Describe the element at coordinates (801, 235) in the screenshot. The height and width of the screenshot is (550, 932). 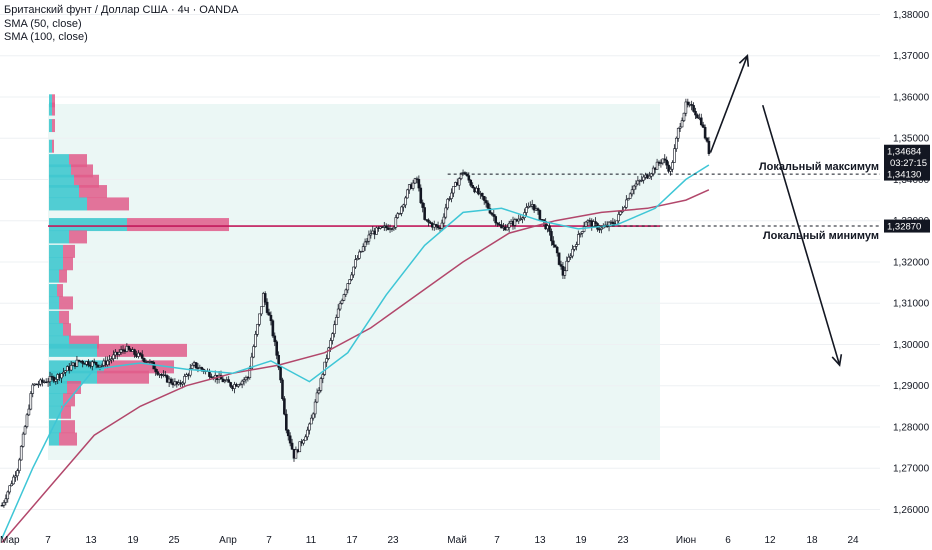
I see `forecast-arrow-line` at that location.